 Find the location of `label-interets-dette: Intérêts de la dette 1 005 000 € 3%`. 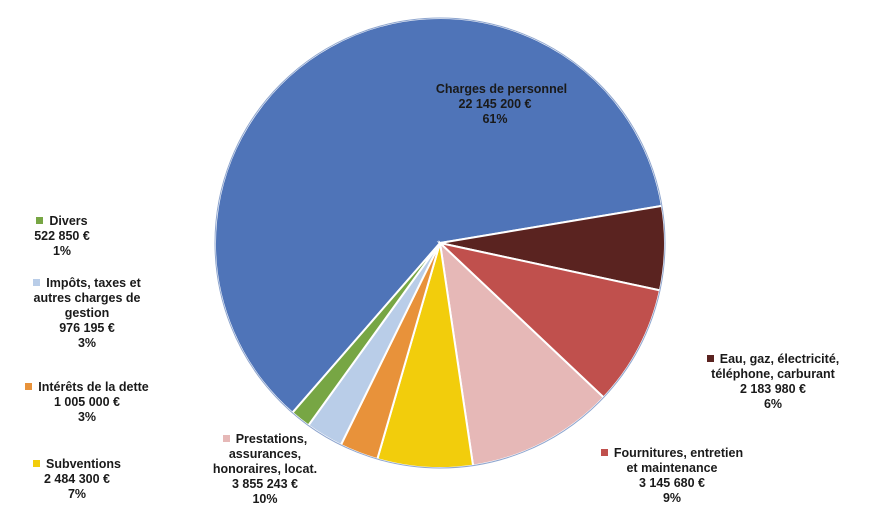

label-interets-dette: Intérêts de la dette 1 005 000 € 3% is located at coordinates (87, 402).